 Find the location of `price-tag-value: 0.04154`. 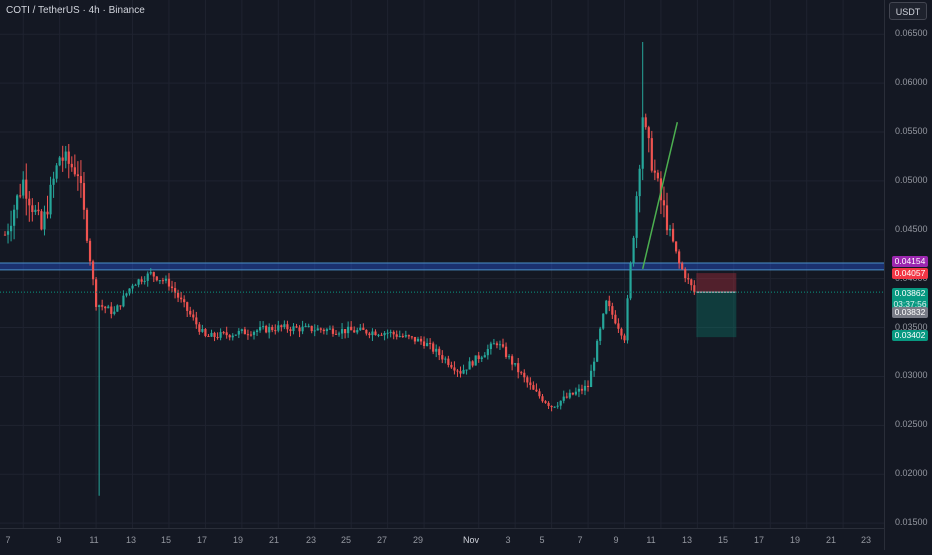

price-tag-value: 0.04154 is located at coordinates (910, 261).